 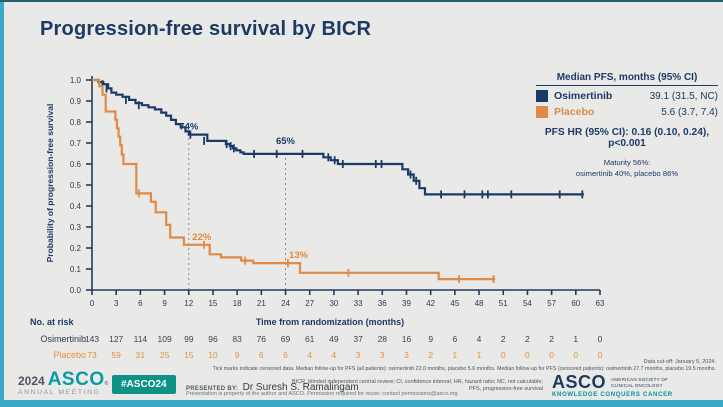 What do you see at coordinates (627, 173) in the screenshot?
I see `maturity-note-line2: osimertinib 40%, placebo 86%` at bounding box center [627, 173].